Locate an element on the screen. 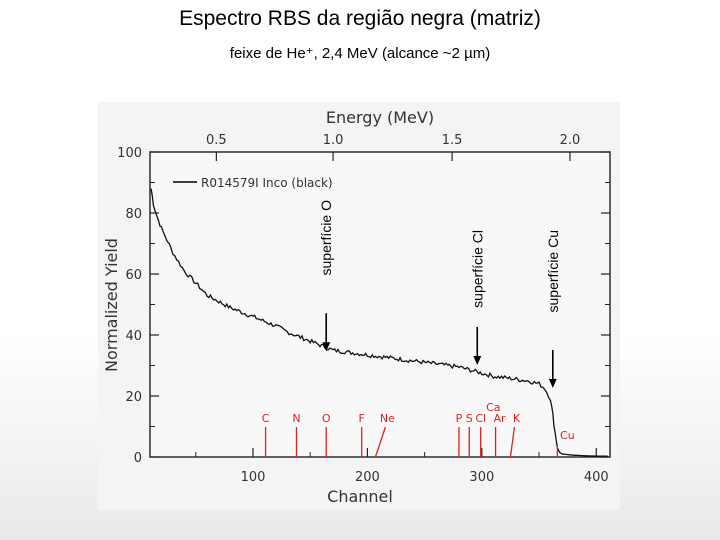 The width and height of the screenshot is (720, 540). element-label-cu: Cu is located at coordinates (567, 435).